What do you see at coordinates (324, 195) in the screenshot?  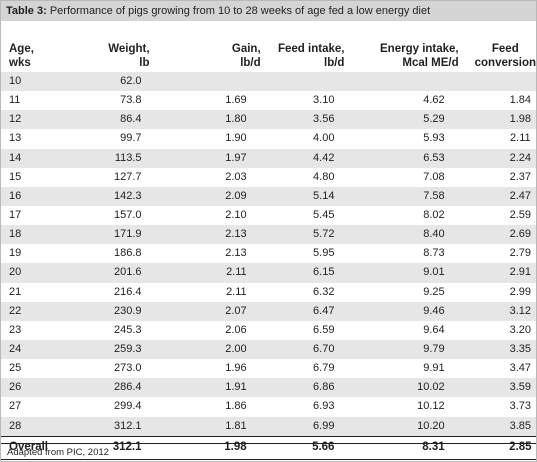 I see `cell-feed-intake: 5.14` at bounding box center [324, 195].